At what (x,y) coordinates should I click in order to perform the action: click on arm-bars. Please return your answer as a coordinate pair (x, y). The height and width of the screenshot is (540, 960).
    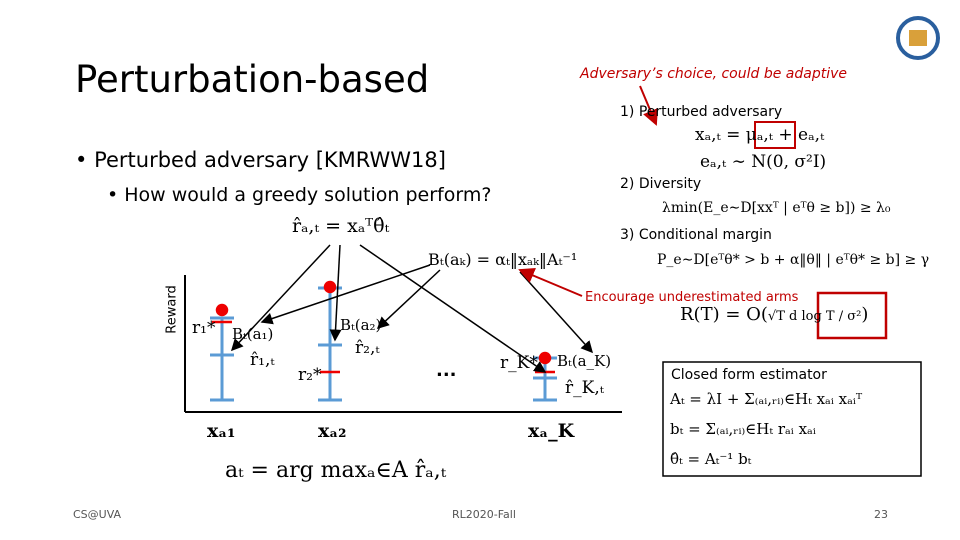
    Looking at the image, I should click on (383, 344).